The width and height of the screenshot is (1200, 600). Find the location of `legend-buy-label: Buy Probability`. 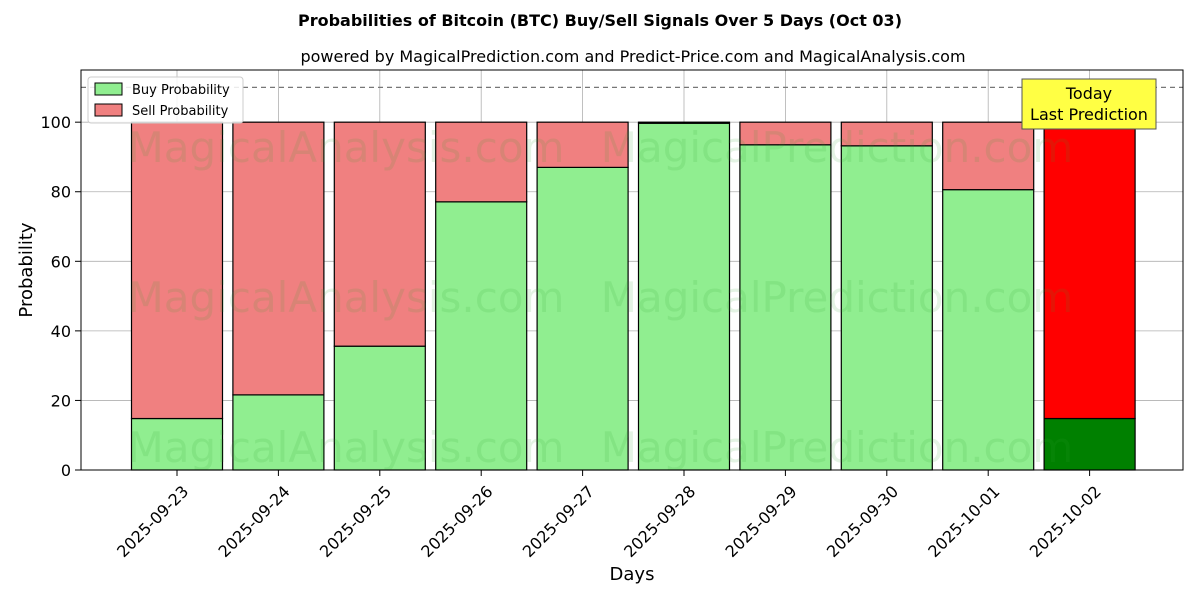

legend-buy-label: Buy Probability is located at coordinates (181, 90).